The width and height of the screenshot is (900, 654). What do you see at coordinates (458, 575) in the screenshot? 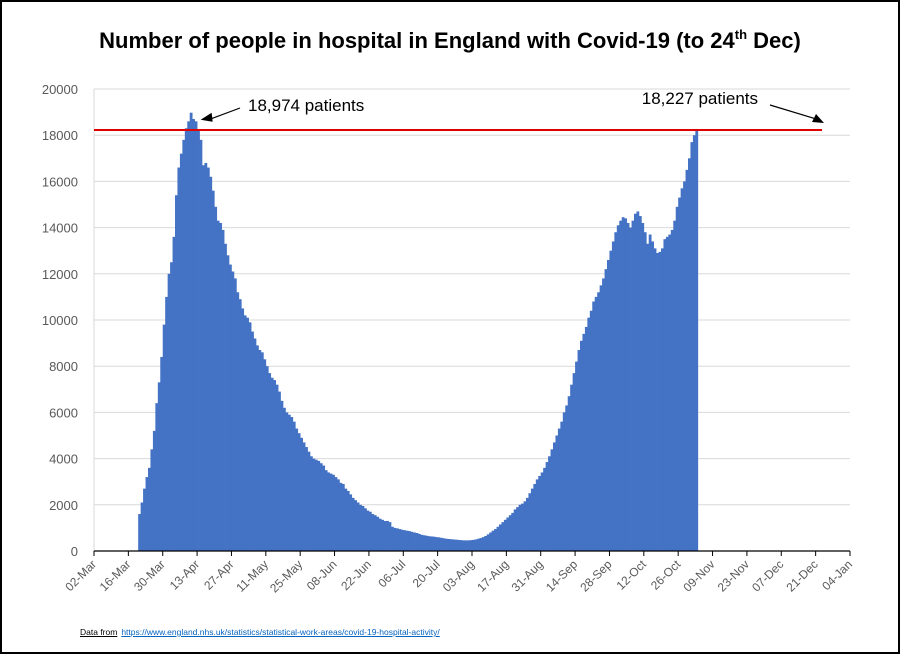
I see `x-tick-label: 03-Aug` at bounding box center [458, 575].